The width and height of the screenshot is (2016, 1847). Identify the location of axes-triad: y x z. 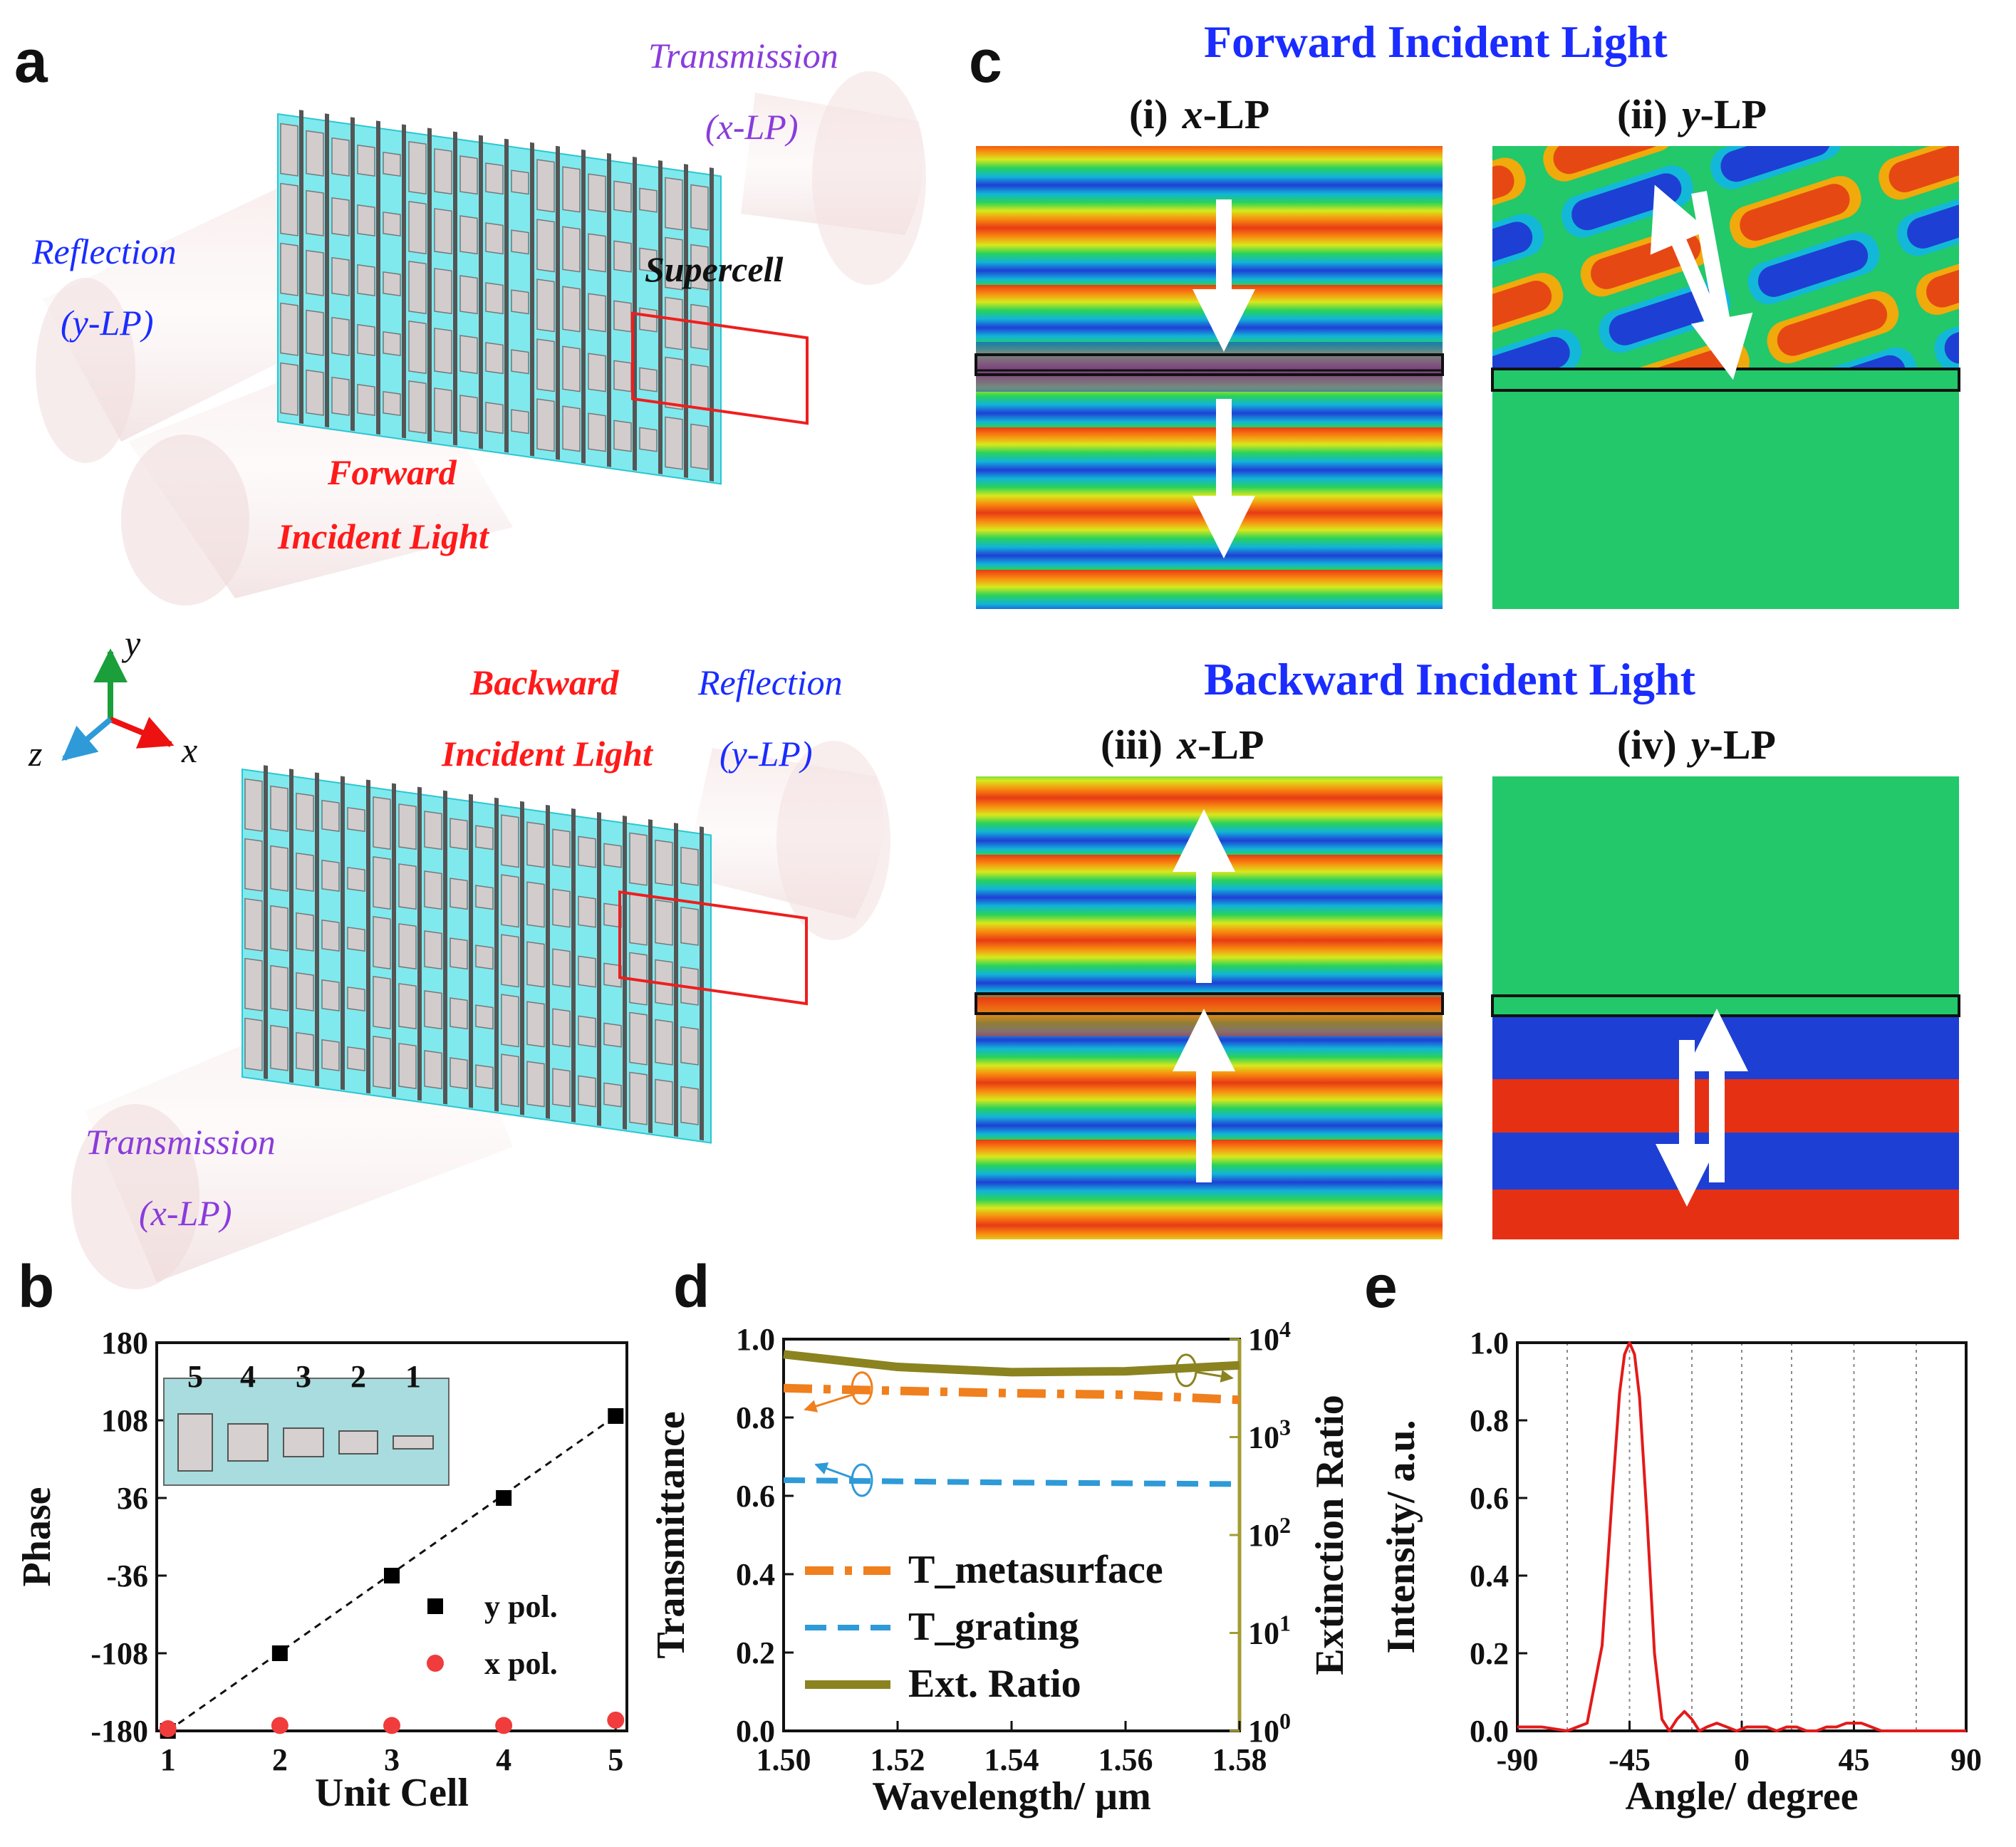
(112, 698).